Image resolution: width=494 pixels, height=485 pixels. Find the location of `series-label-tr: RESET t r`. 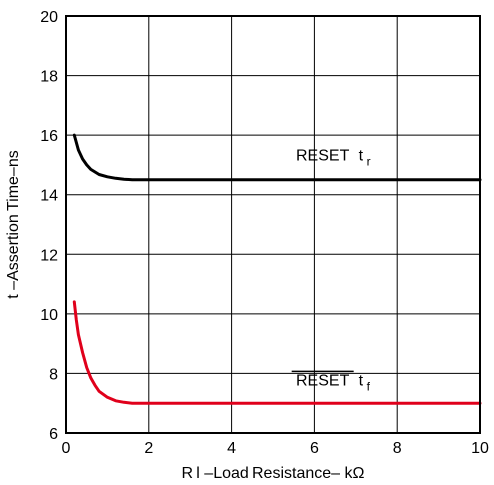

series-label-tr: RESET t r is located at coordinates (333, 157).